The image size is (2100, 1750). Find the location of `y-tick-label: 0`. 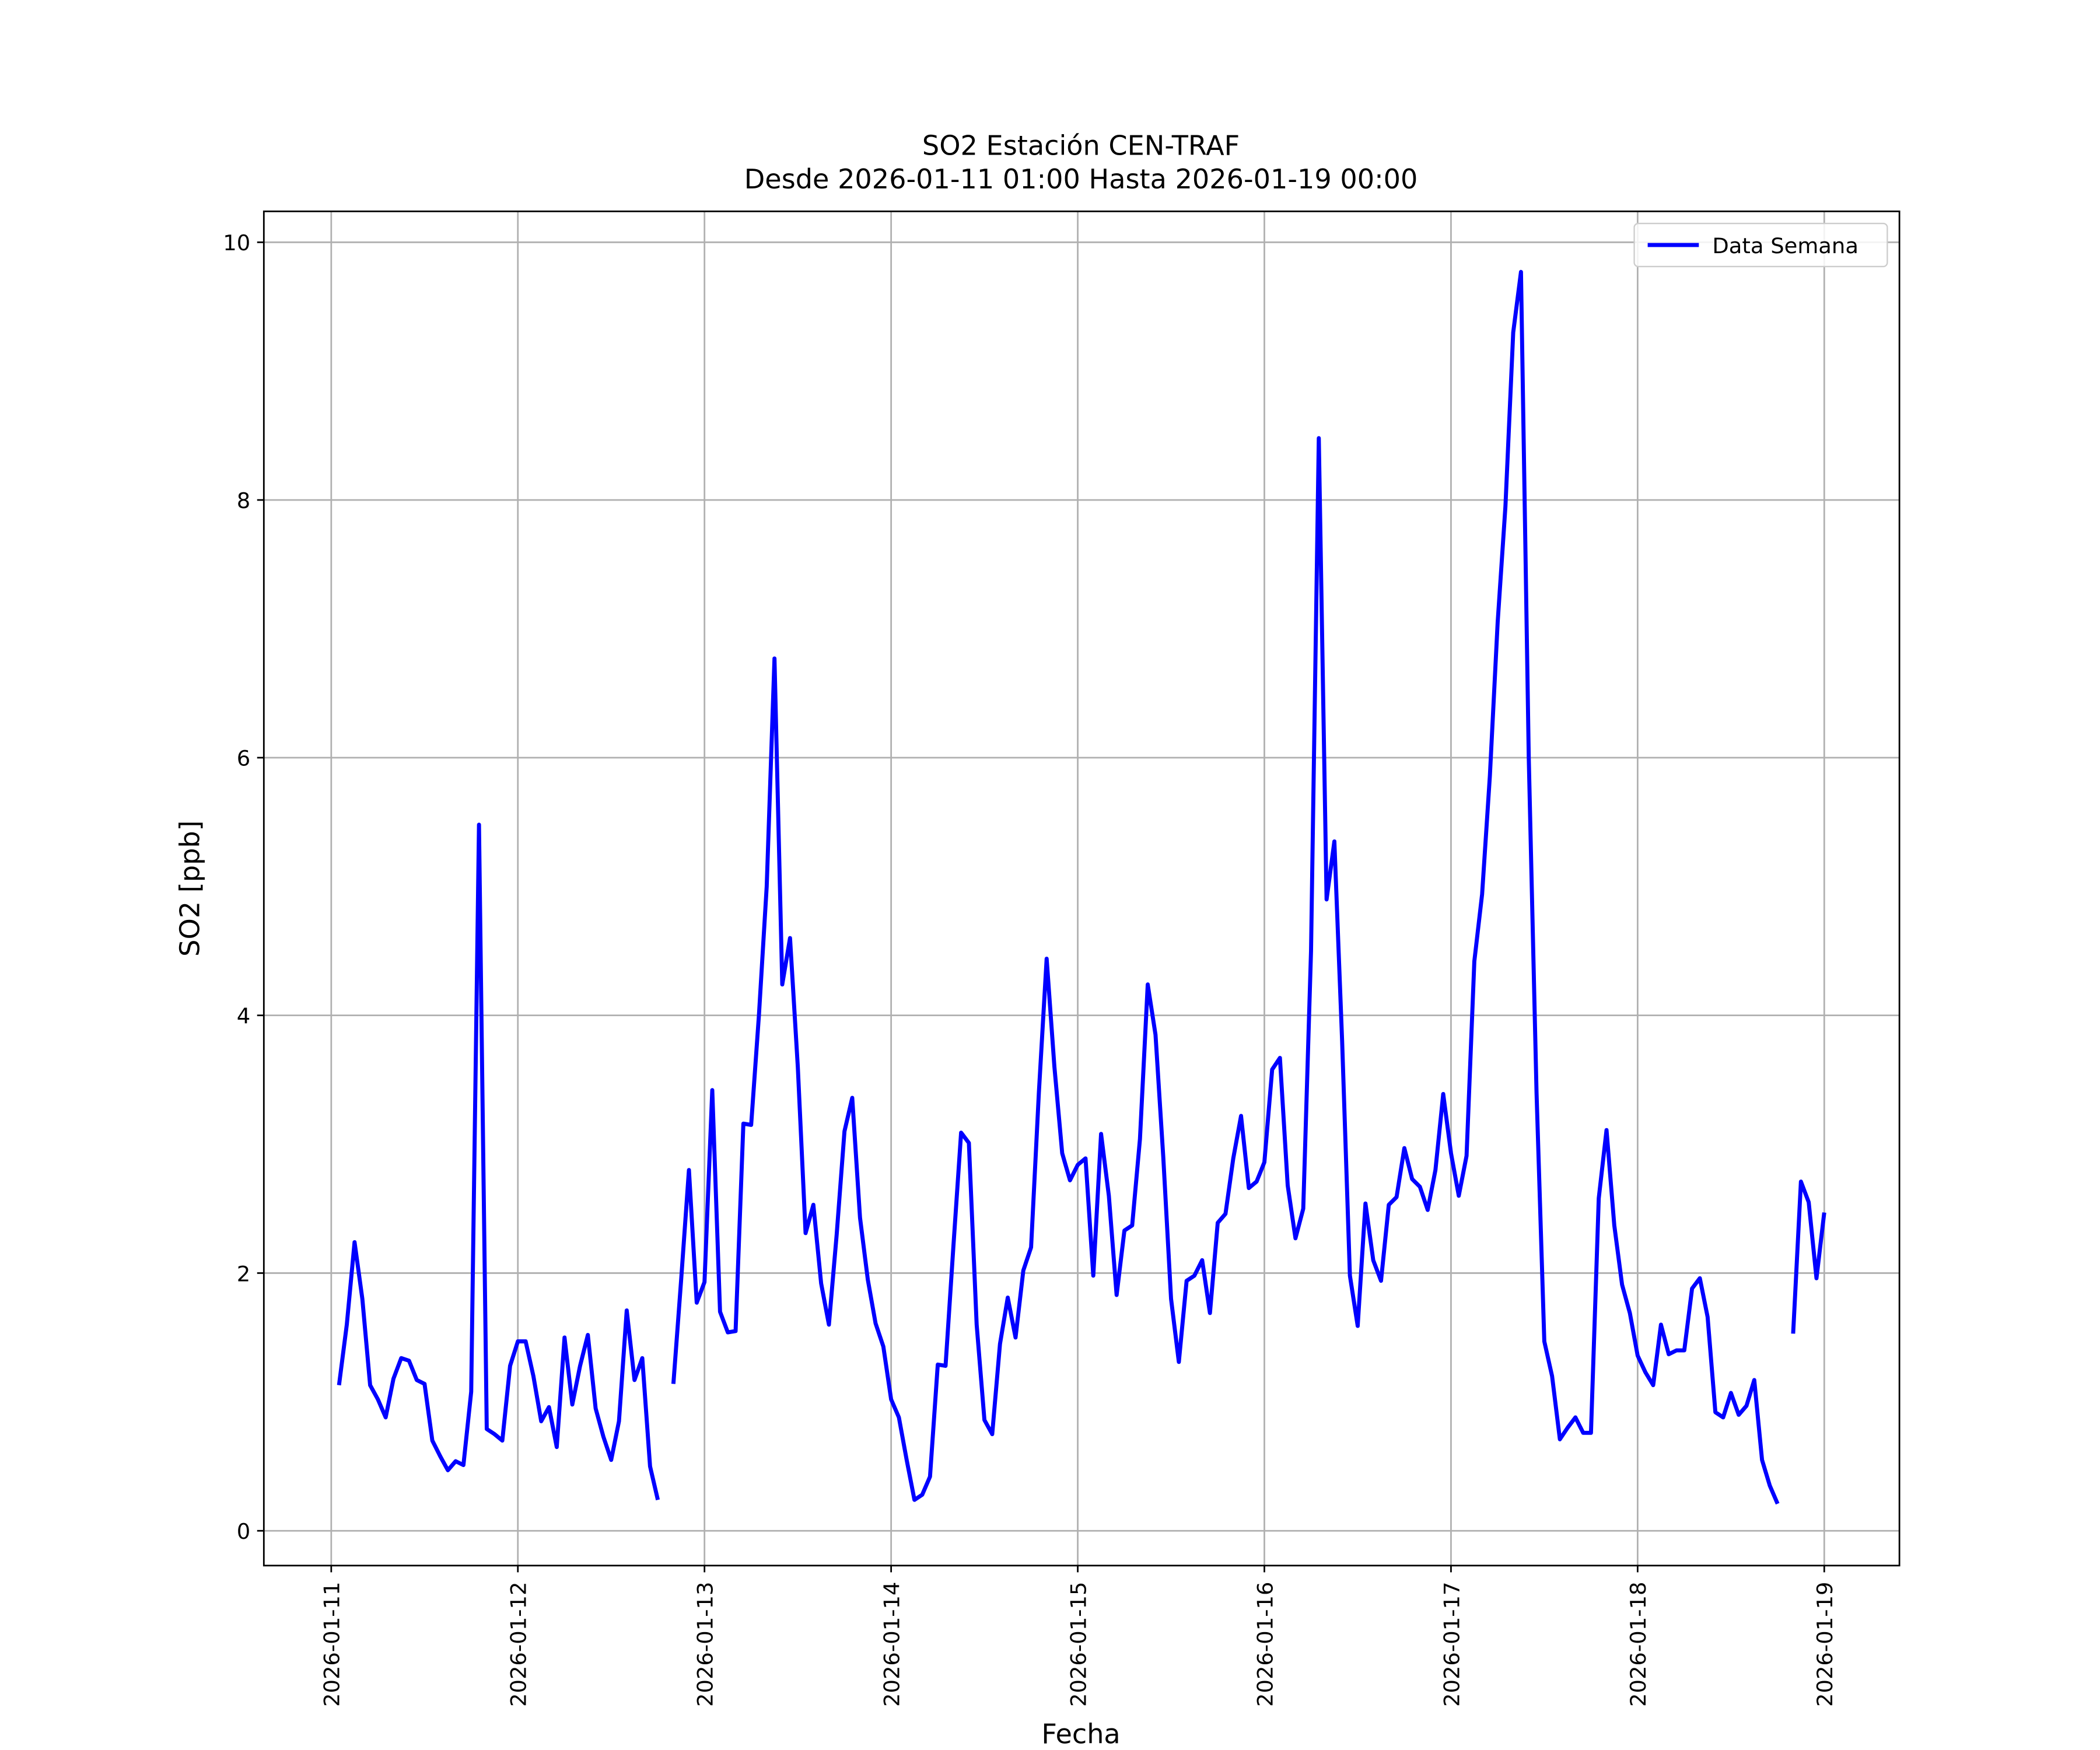

y-tick-label: 0 is located at coordinates (243, 1531).